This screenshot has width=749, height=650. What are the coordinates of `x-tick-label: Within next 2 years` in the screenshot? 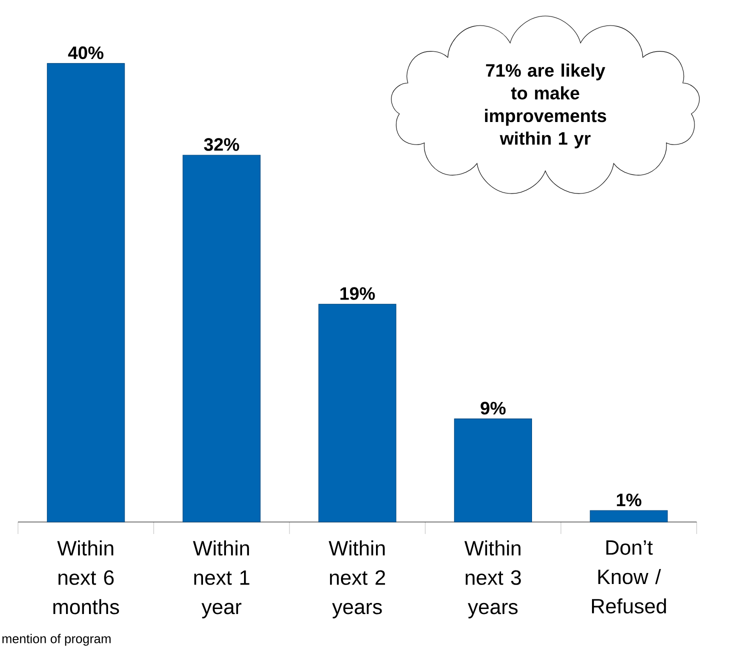 It's located at (357, 579).